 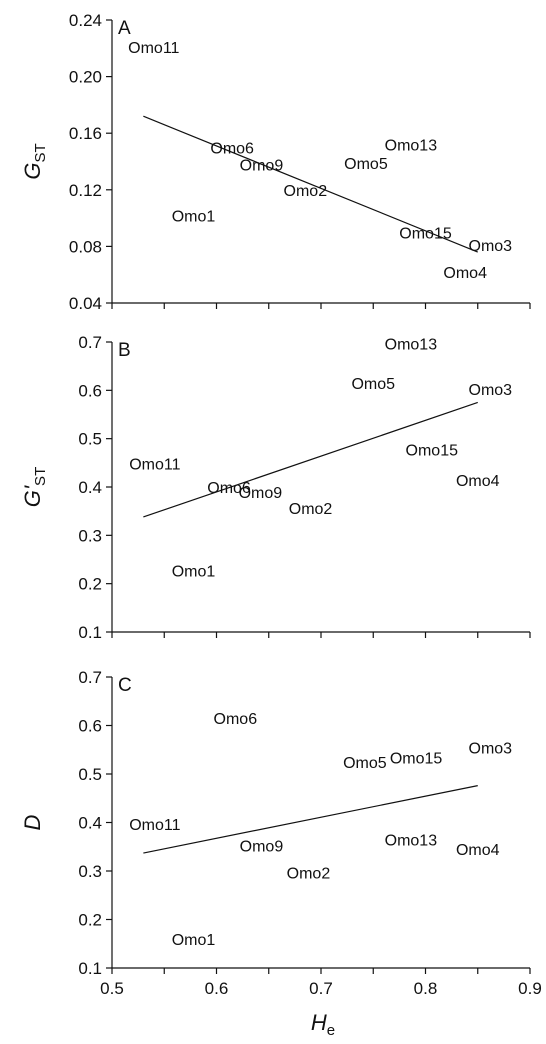 I want to click on panel-b-point-omo15: Omo15, so click(x=432, y=450).